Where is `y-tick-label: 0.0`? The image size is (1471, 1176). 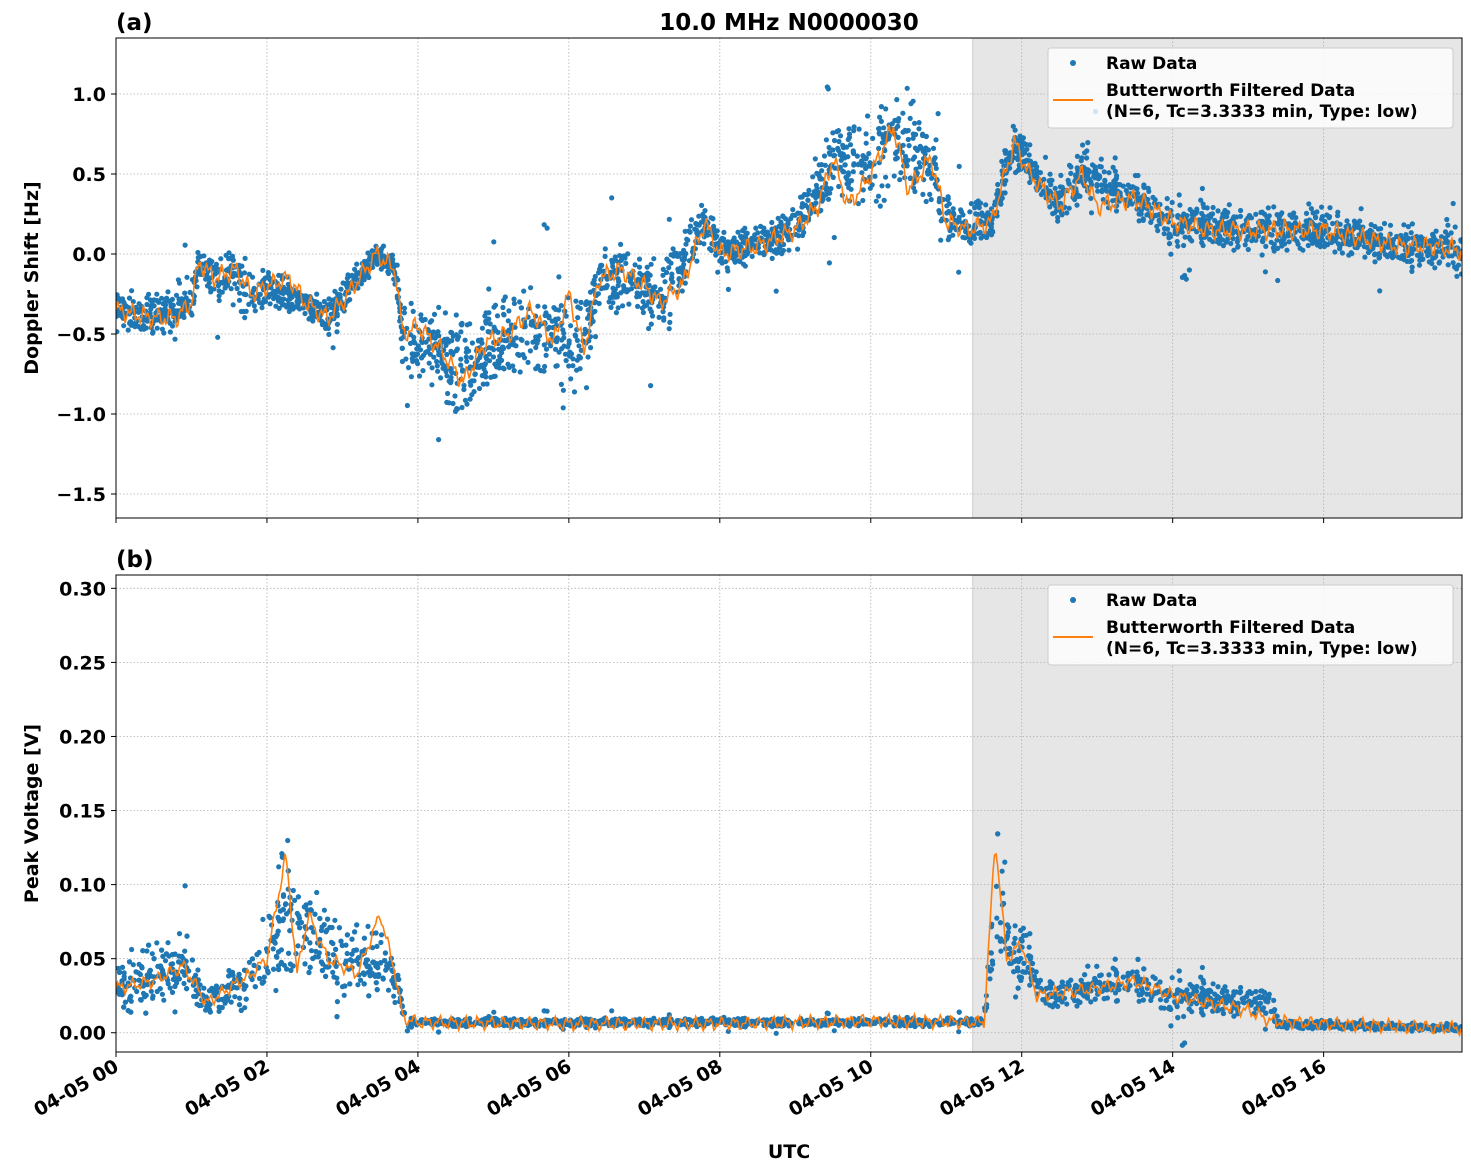
y-tick-label: 0.0 is located at coordinates (89, 255).